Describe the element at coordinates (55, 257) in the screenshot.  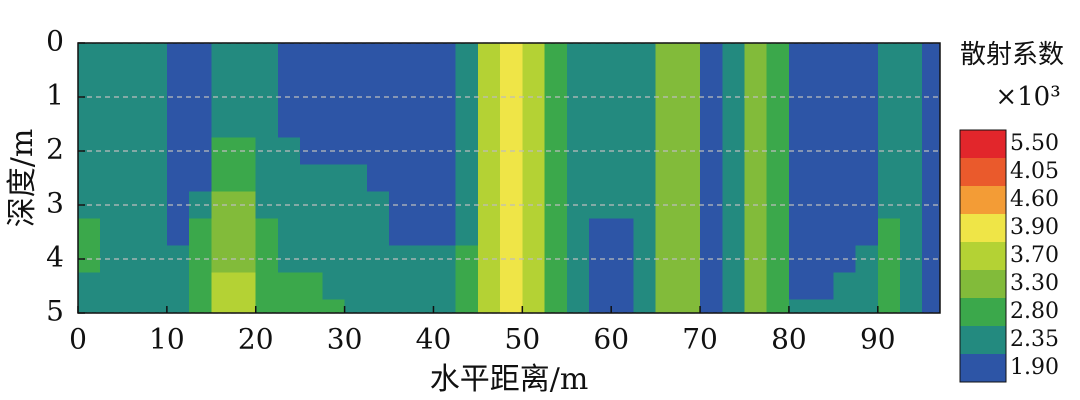
I see `y-tick-label: 4` at that location.